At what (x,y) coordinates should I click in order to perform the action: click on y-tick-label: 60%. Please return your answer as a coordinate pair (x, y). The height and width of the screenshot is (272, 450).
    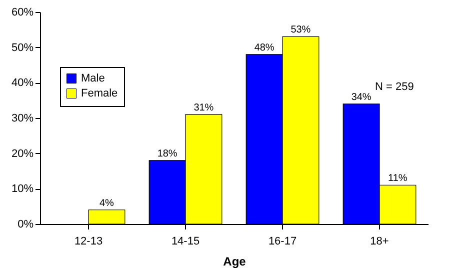
    Looking at the image, I should click on (22, 12).